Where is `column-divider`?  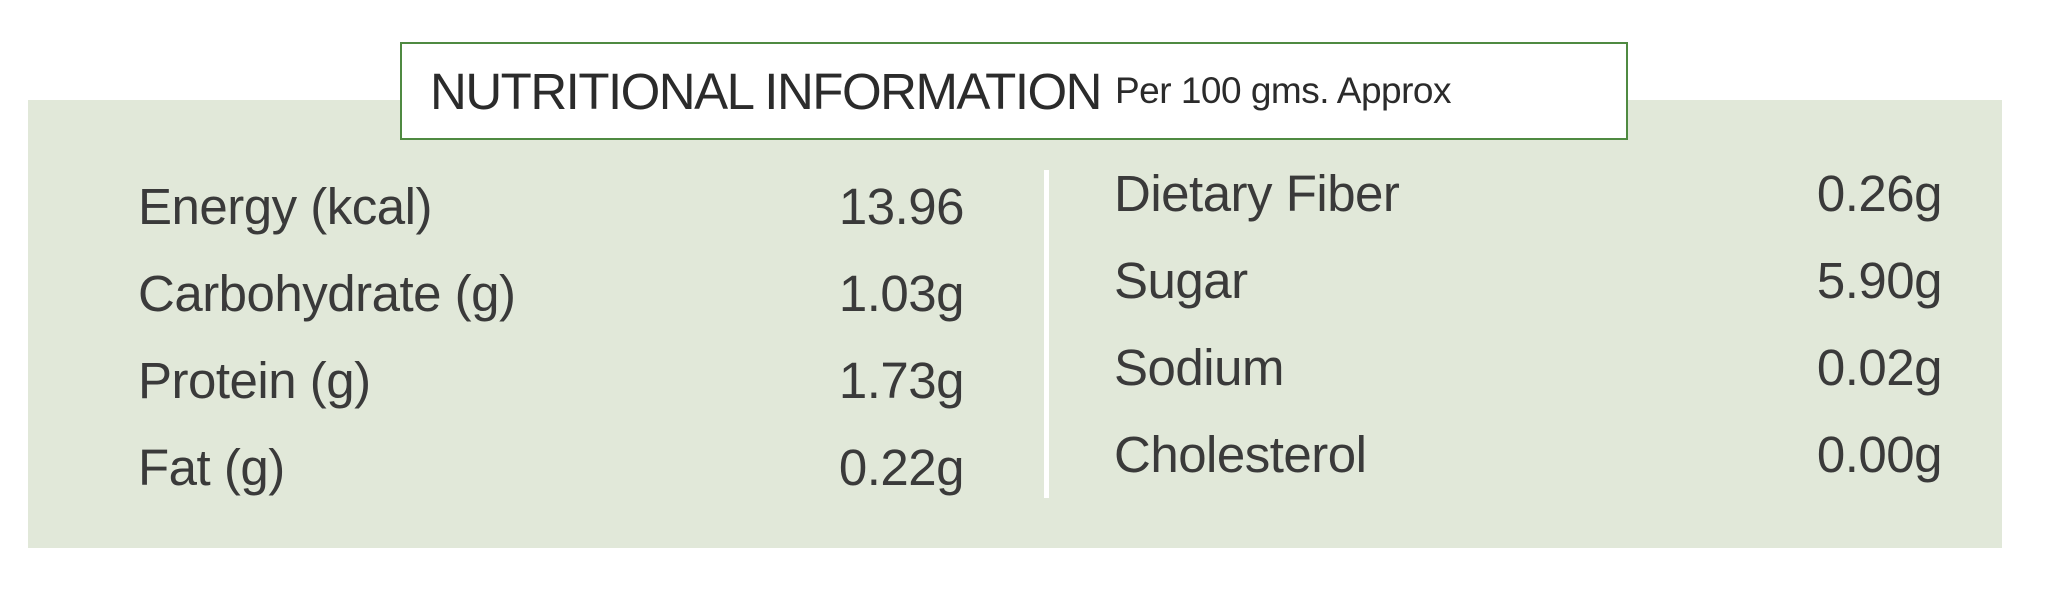
column-divider is located at coordinates (1046, 334).